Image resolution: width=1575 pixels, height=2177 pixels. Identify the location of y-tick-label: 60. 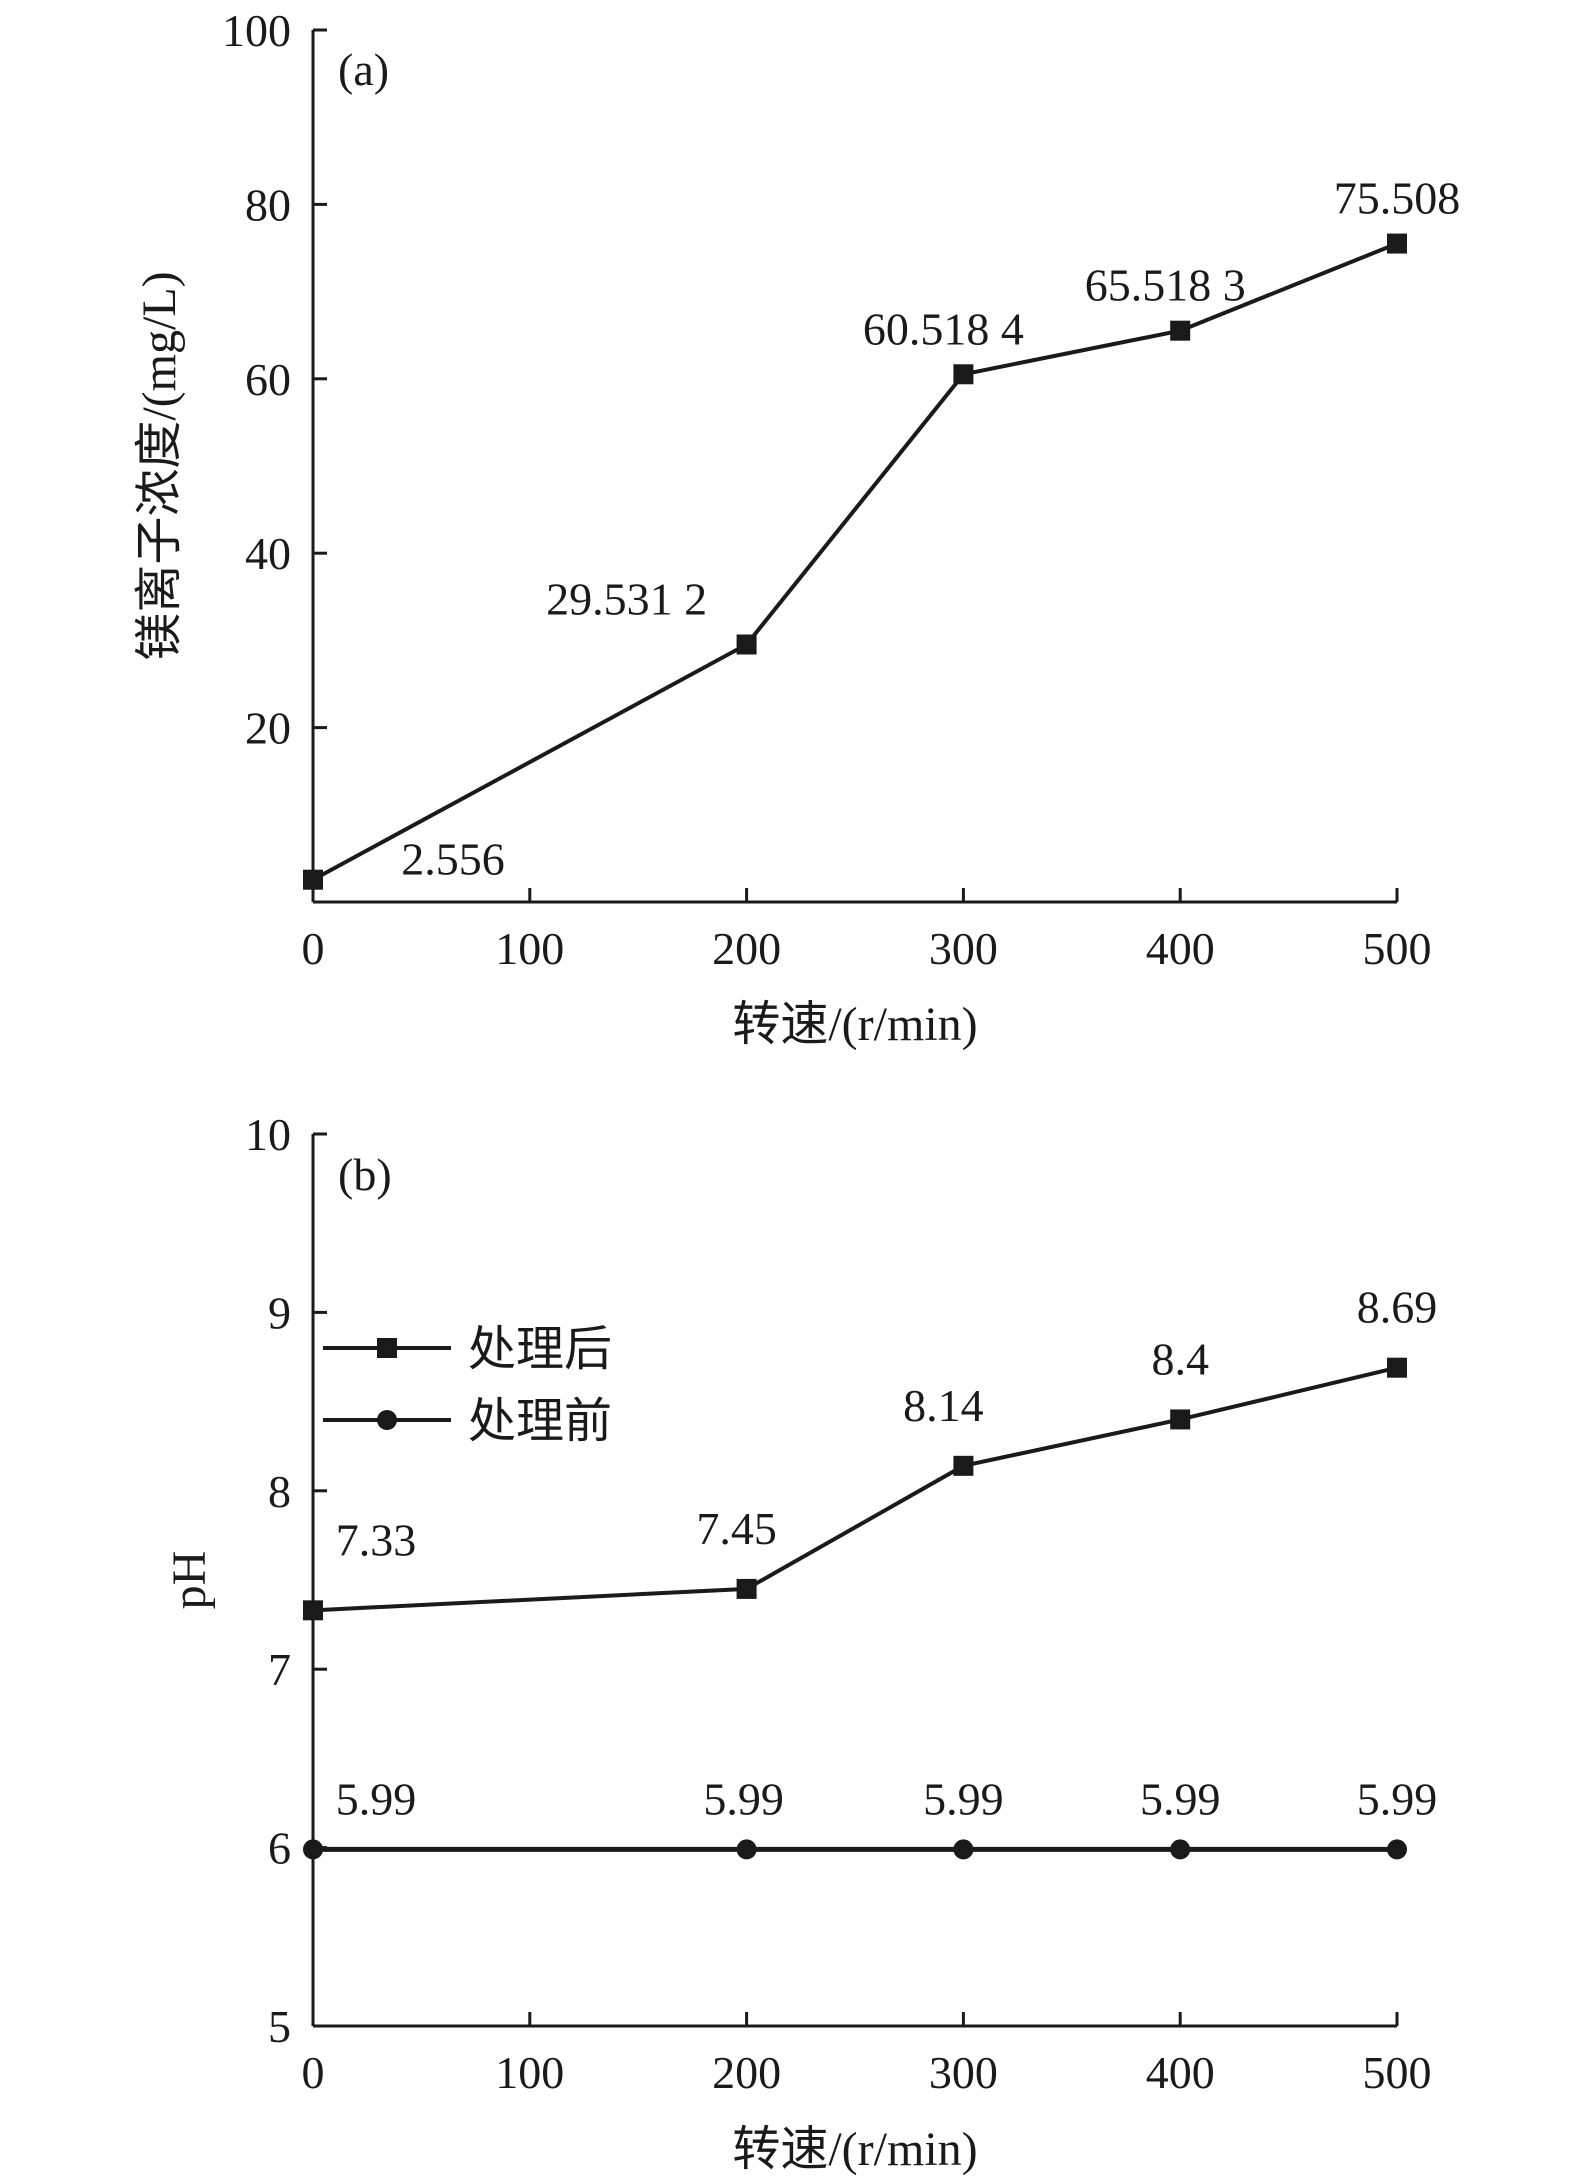
(268, 379).